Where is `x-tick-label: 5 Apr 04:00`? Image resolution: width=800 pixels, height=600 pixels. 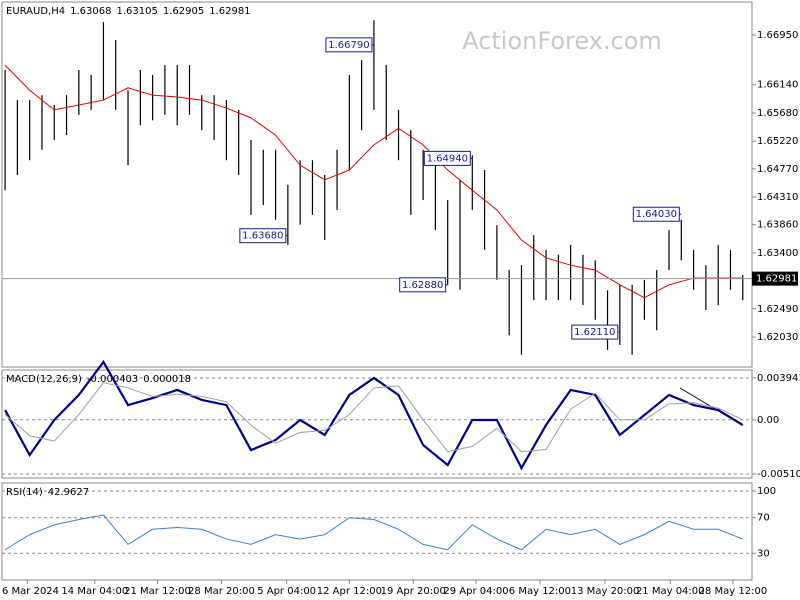 x-tick-label: 5 Apr 04:00 is located at coordinates (286, 591).